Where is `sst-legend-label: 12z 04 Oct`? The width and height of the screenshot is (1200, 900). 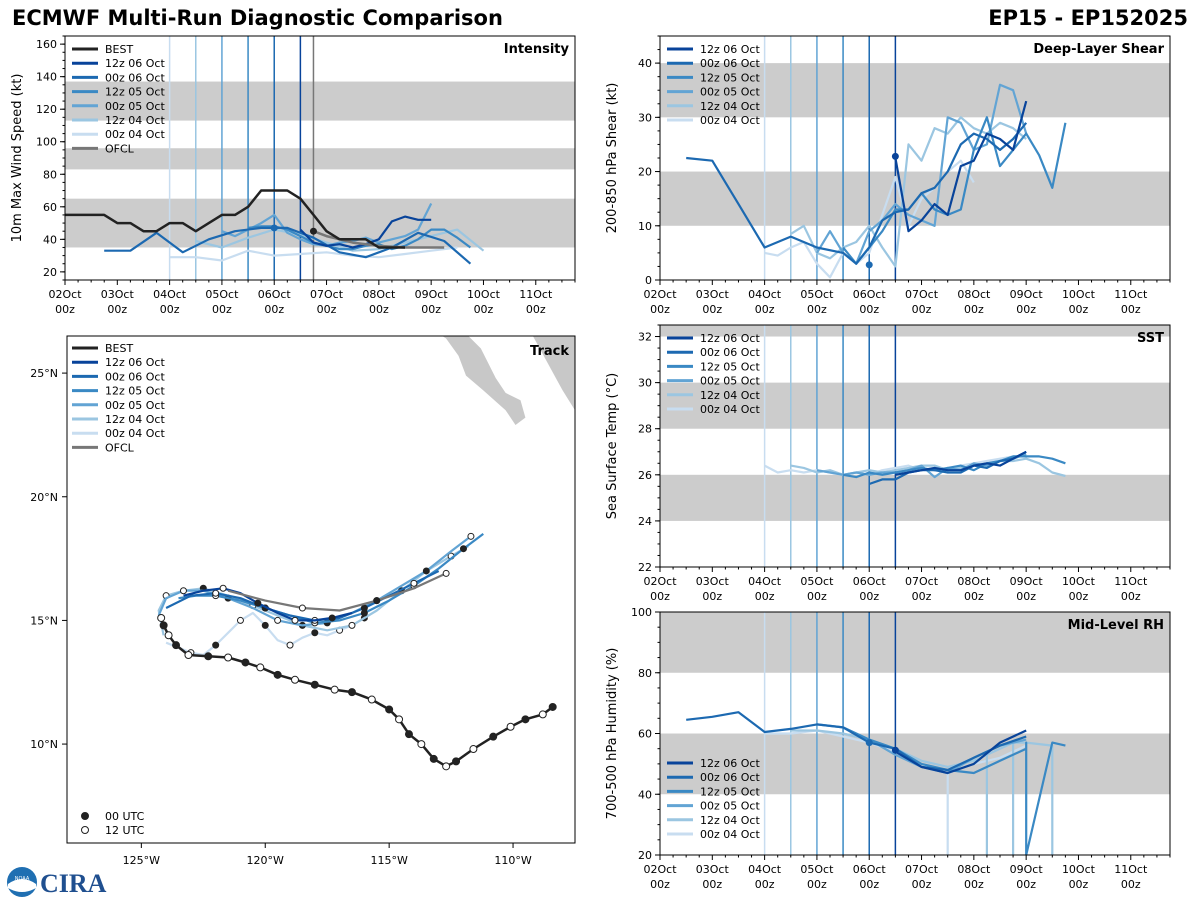 sst-legend-label: 12z 04 Oct is located at coordinates (730, 395).